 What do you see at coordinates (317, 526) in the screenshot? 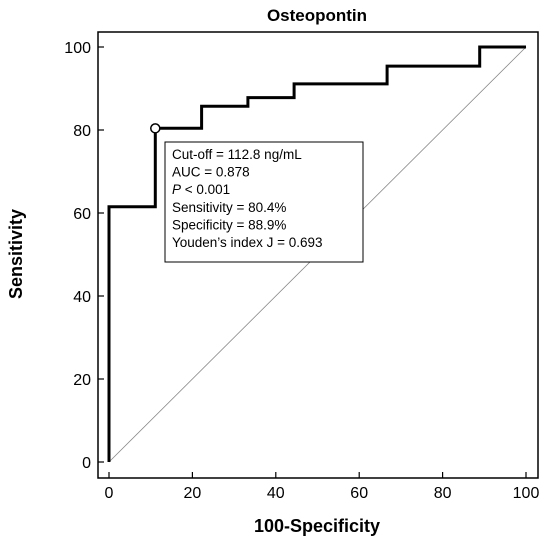
I see `x-axis-label: 100-Specificity` at bounding box center [317, 526].